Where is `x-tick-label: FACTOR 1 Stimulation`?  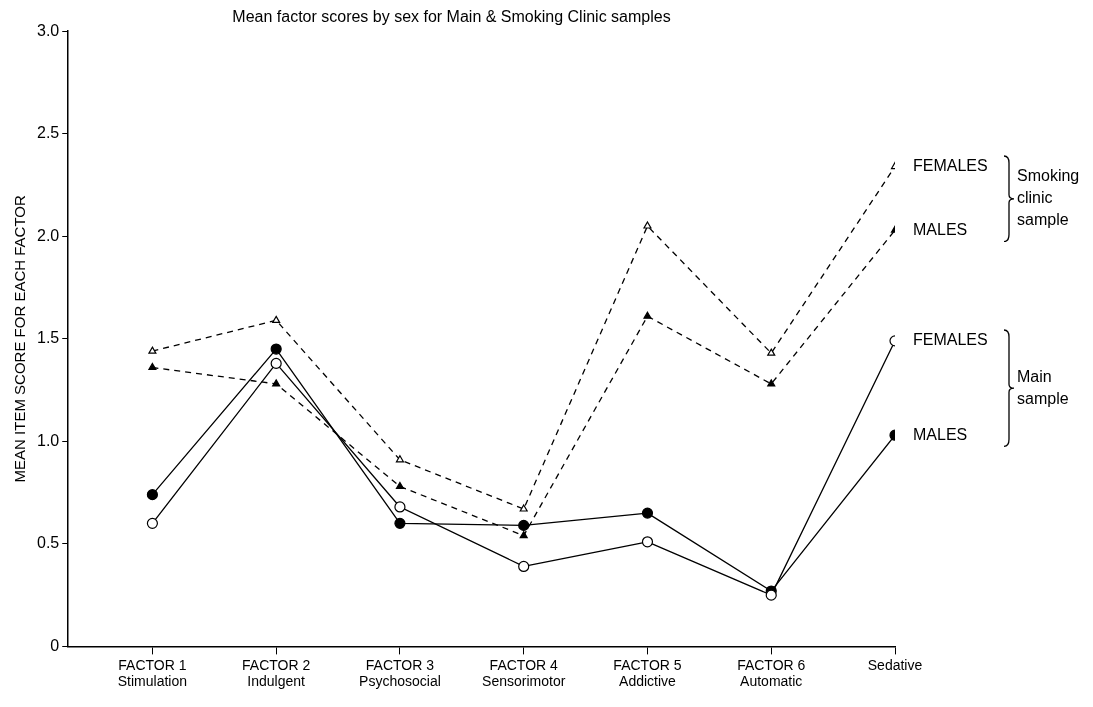
x-tick-label: FACTOR 1 Stimulation is located at coordinates (152, 673).